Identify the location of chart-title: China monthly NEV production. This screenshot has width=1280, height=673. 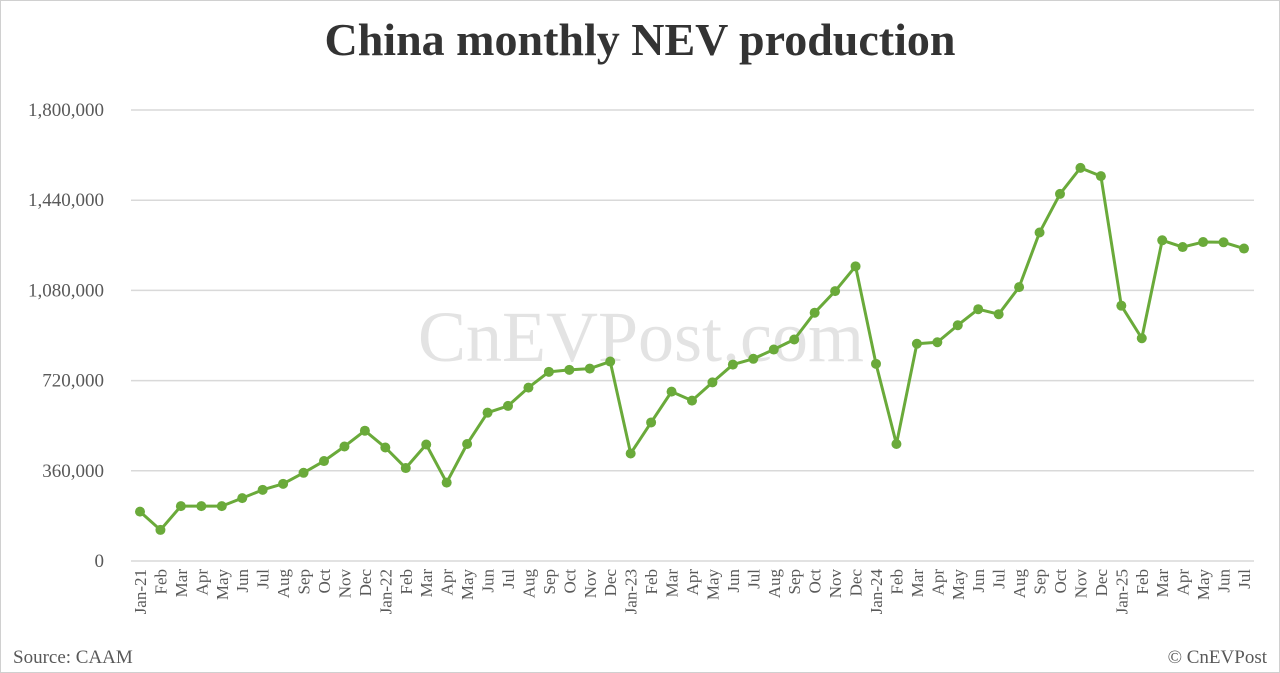
(640, 39).